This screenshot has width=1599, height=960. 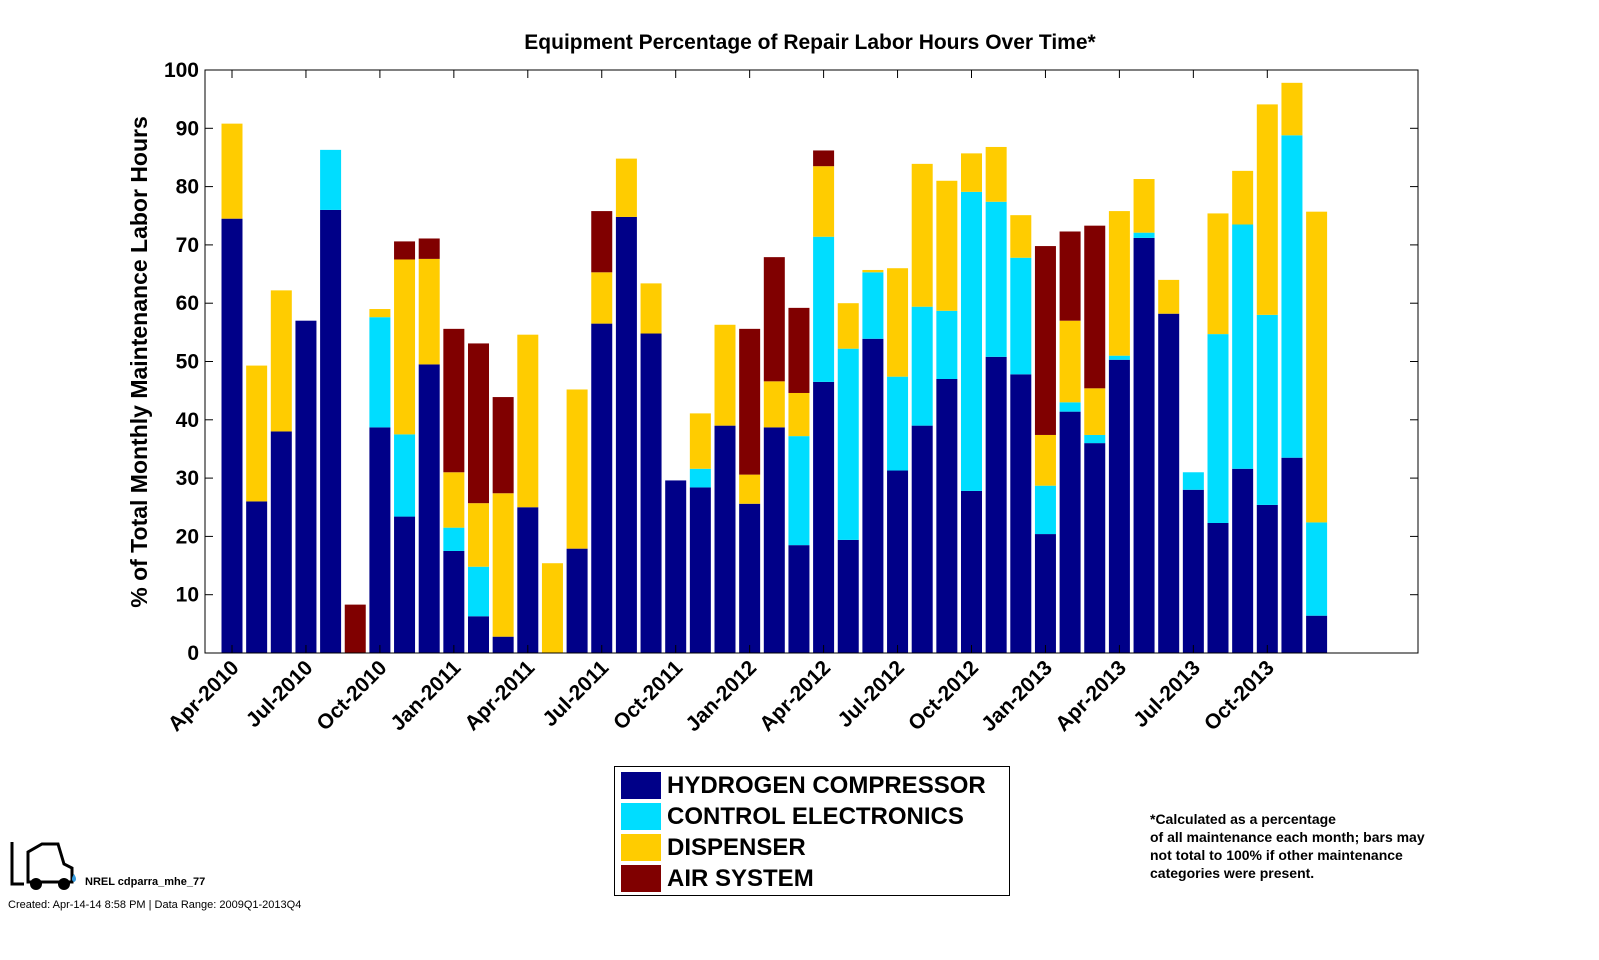 I want to click on y-tick-label: 70, so click(x=187, y=245).